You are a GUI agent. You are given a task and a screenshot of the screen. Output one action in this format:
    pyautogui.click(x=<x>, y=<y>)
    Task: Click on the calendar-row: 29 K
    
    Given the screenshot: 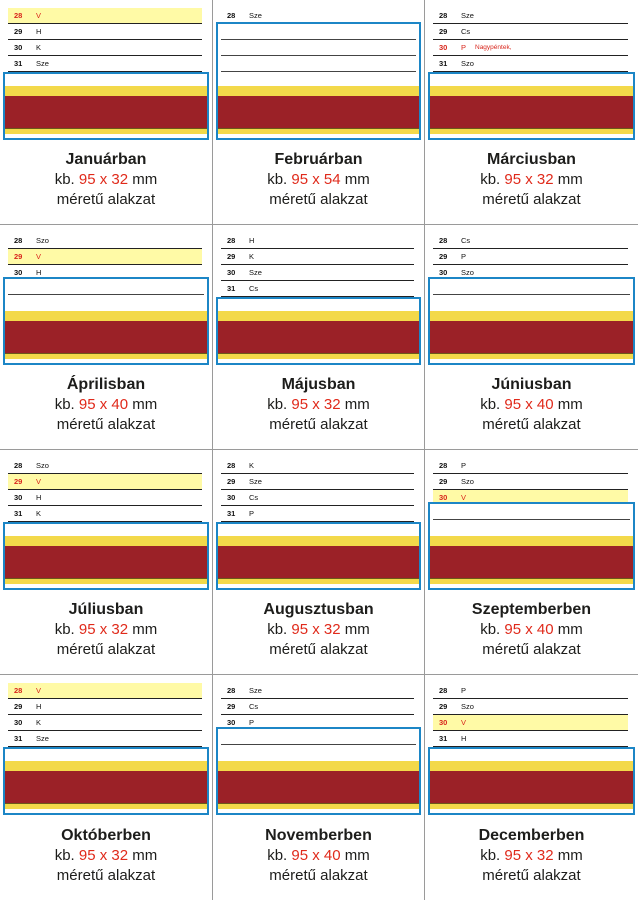 What is the action you would take?
    pyautogui.click(x=317, y=257)
    